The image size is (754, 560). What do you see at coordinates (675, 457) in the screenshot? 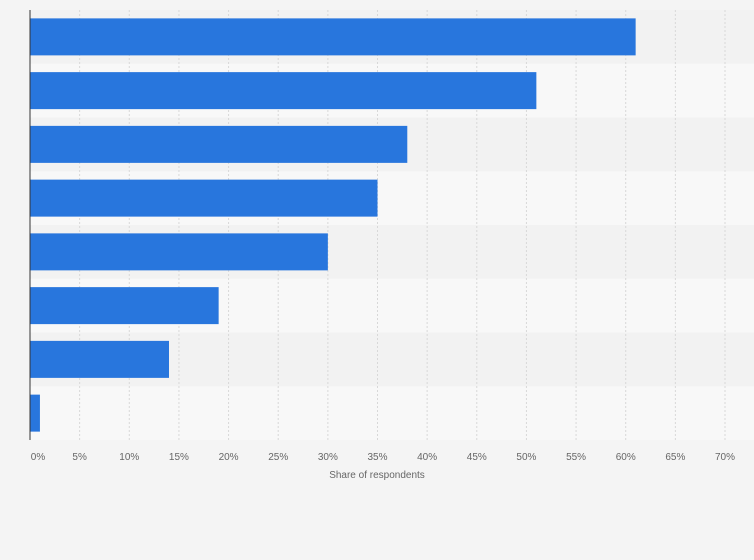
I see `x-tick-label: 65%` at bounding box center [675, 457].